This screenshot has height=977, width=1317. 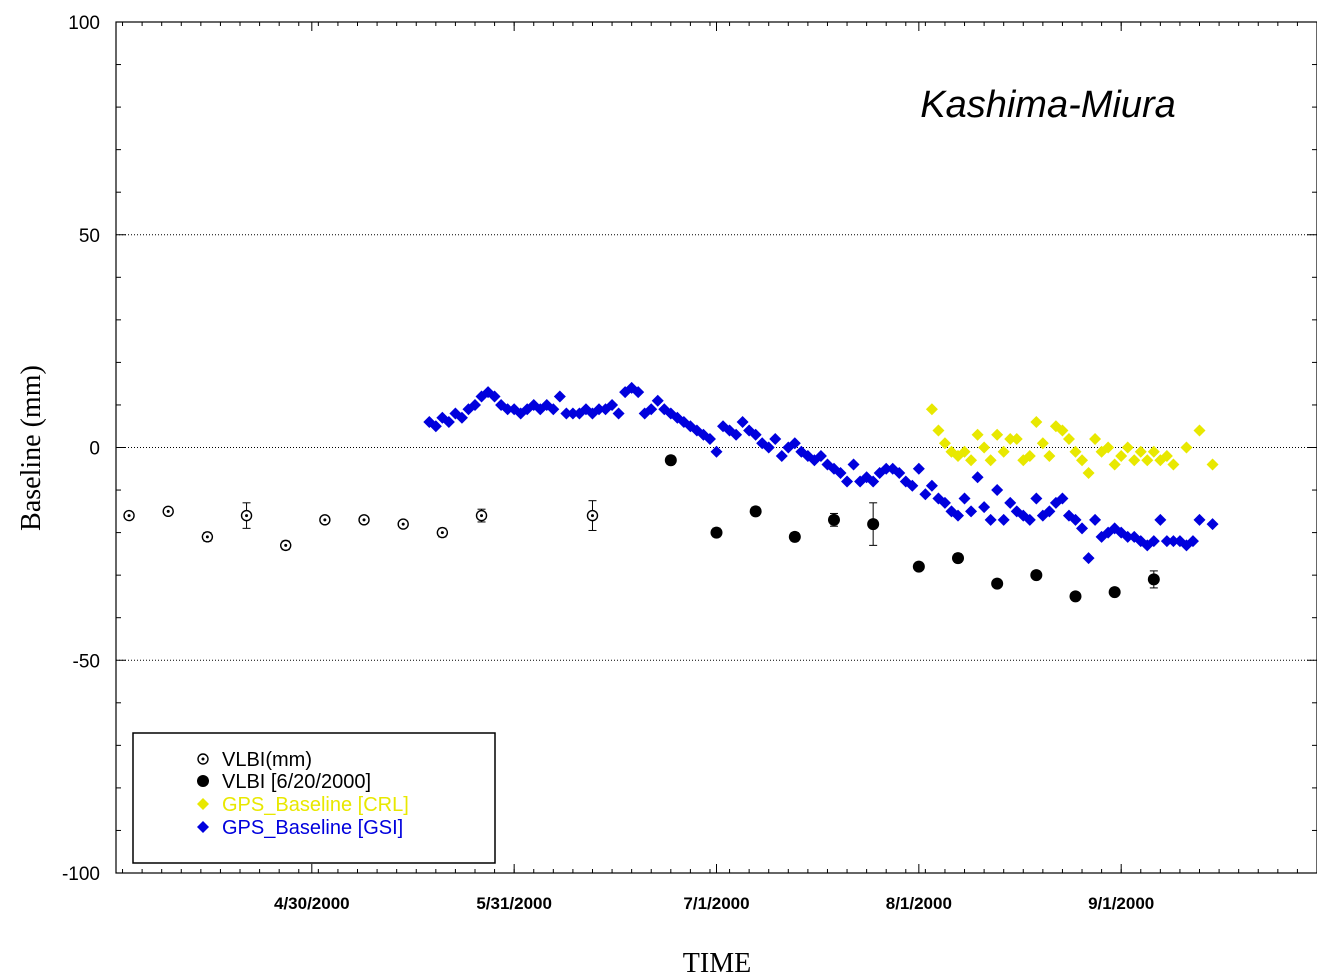 What do you see at coordinates (1121, 903) in the screenshot?
I see `x-tick-label: 9/1/2000` at bounding box center [1121, 903].